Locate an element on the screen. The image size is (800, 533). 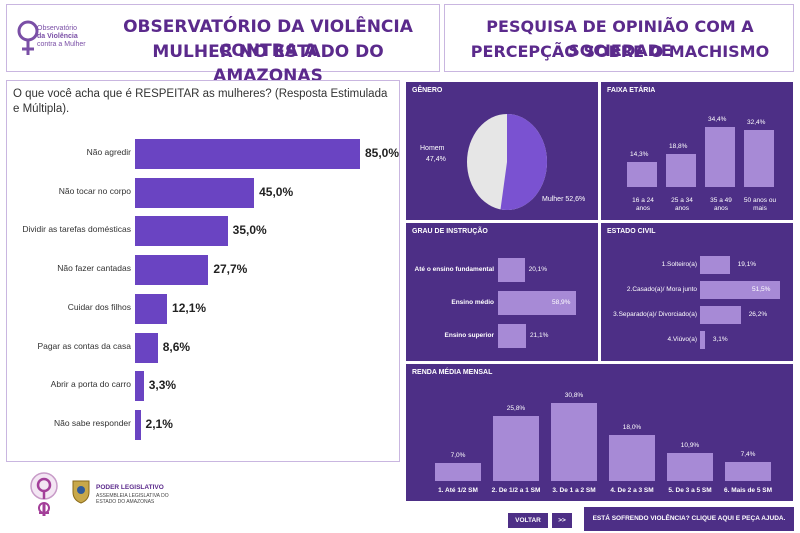
renda-title: RENDA MÉDIA MENSAL is located at coordinates (452, 372).